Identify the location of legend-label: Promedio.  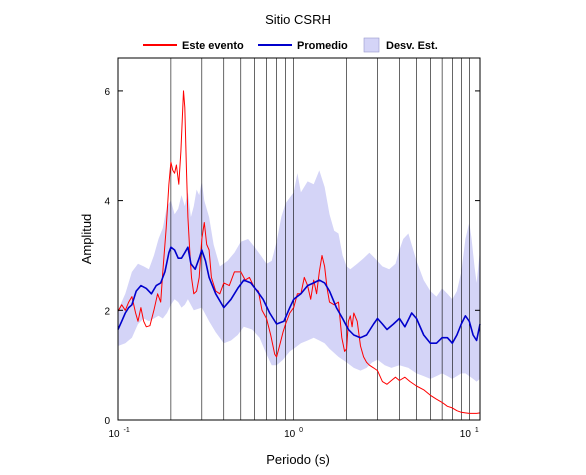
(322, 46).